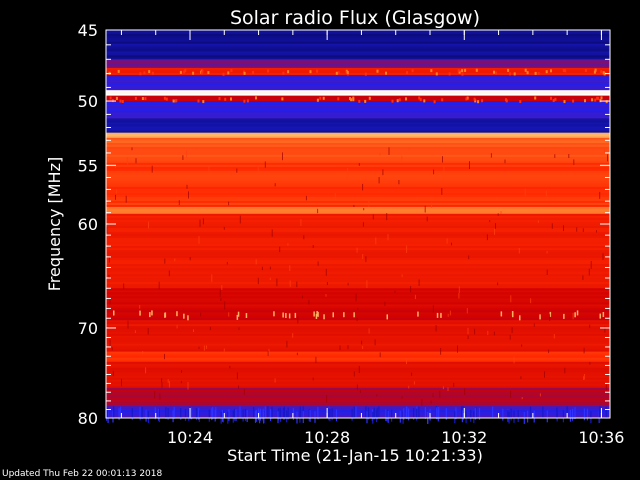  What do you see at coordinates (601, 437) in the screenshot?
I see `x-tick-label: 10:36` at bounding box center [601, 437].